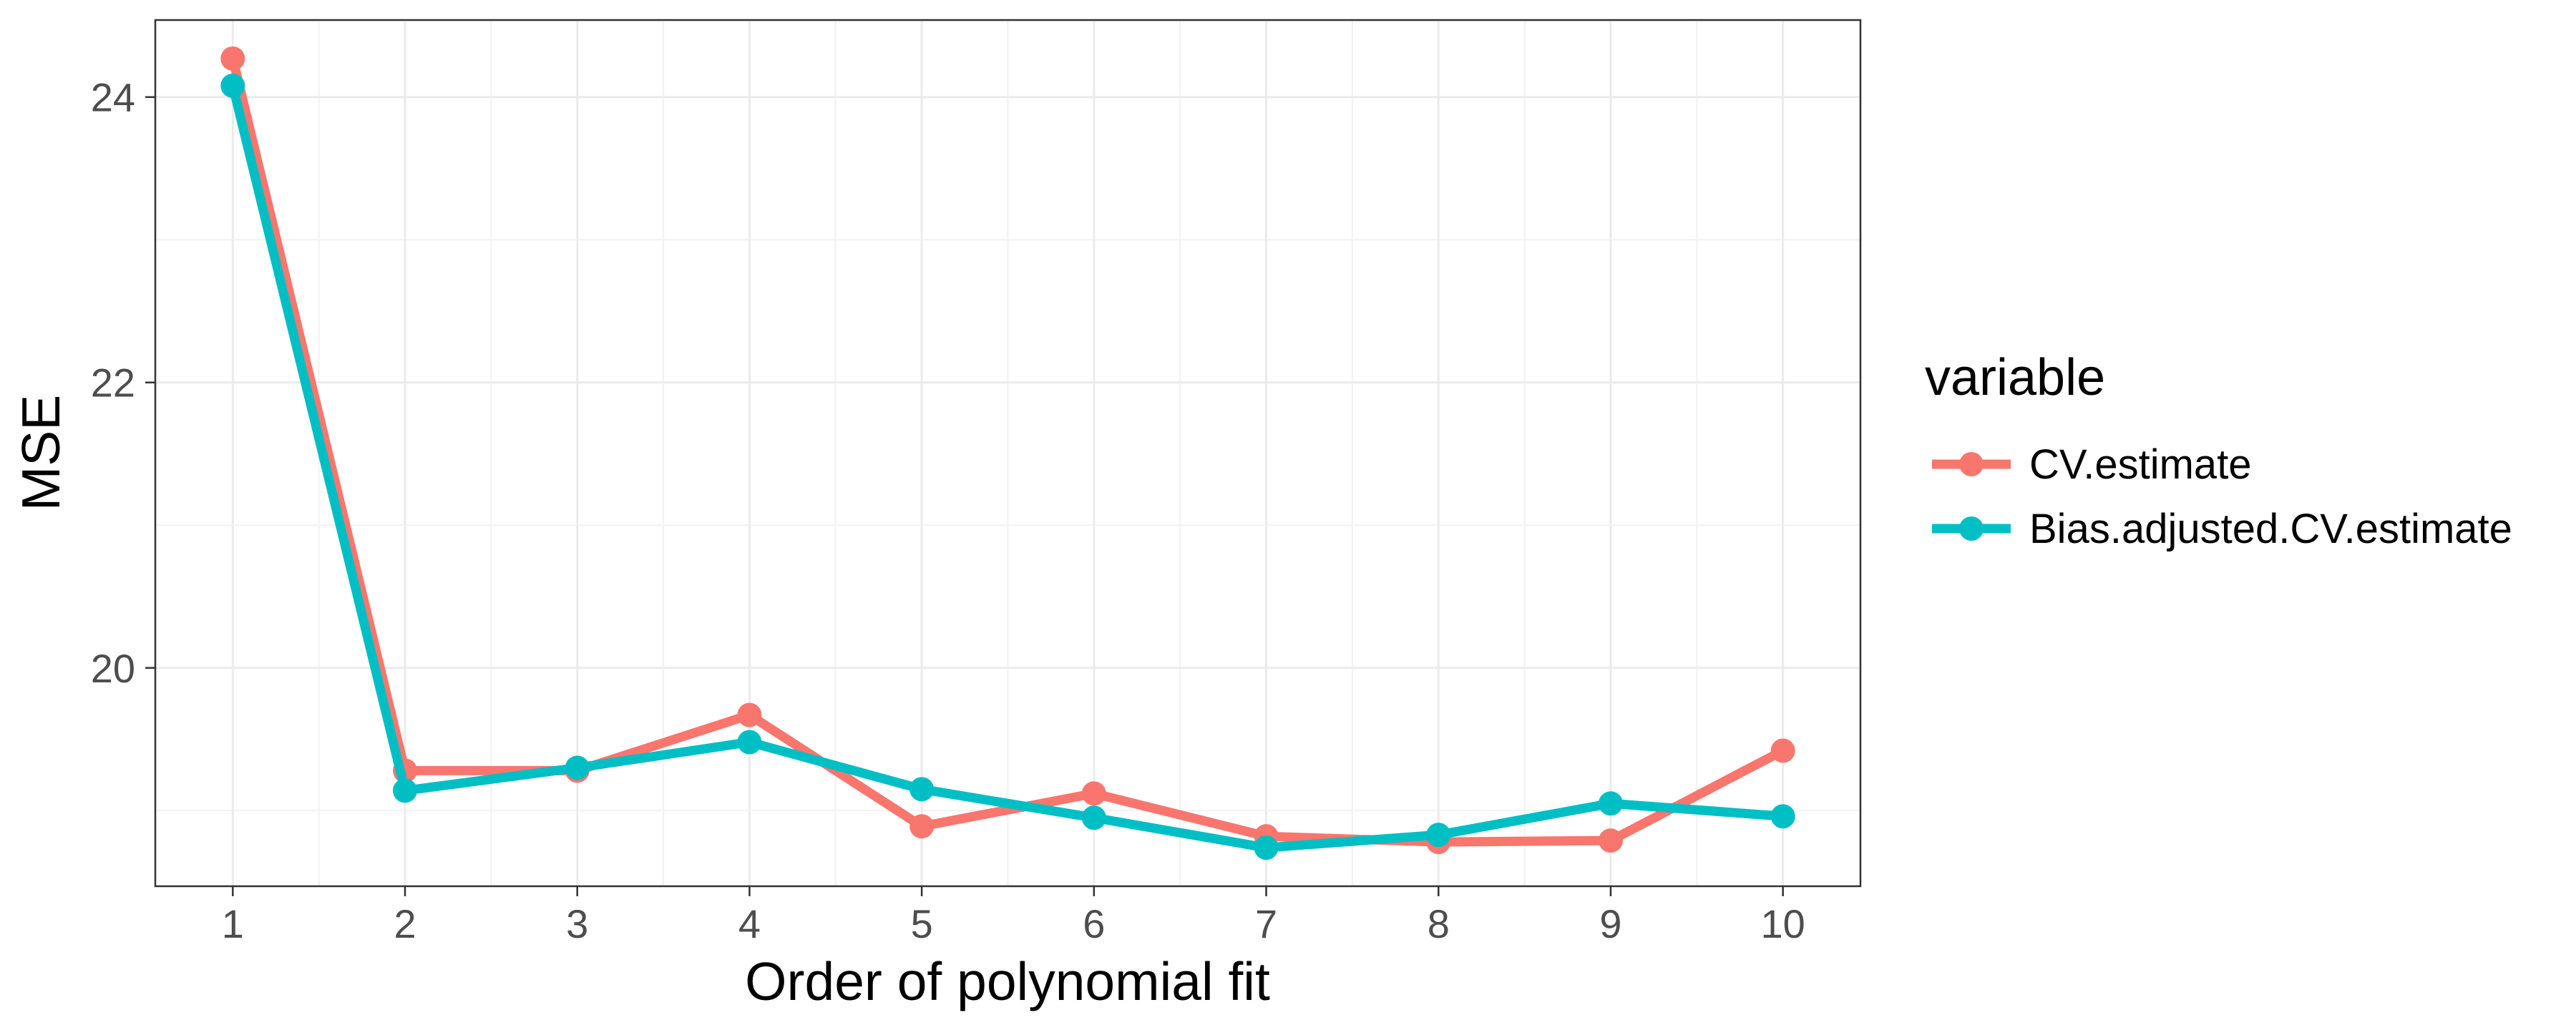  Describe the element at coordinates (577, 924) in the screenshot. I see `x-tick-label: 3` at that location.